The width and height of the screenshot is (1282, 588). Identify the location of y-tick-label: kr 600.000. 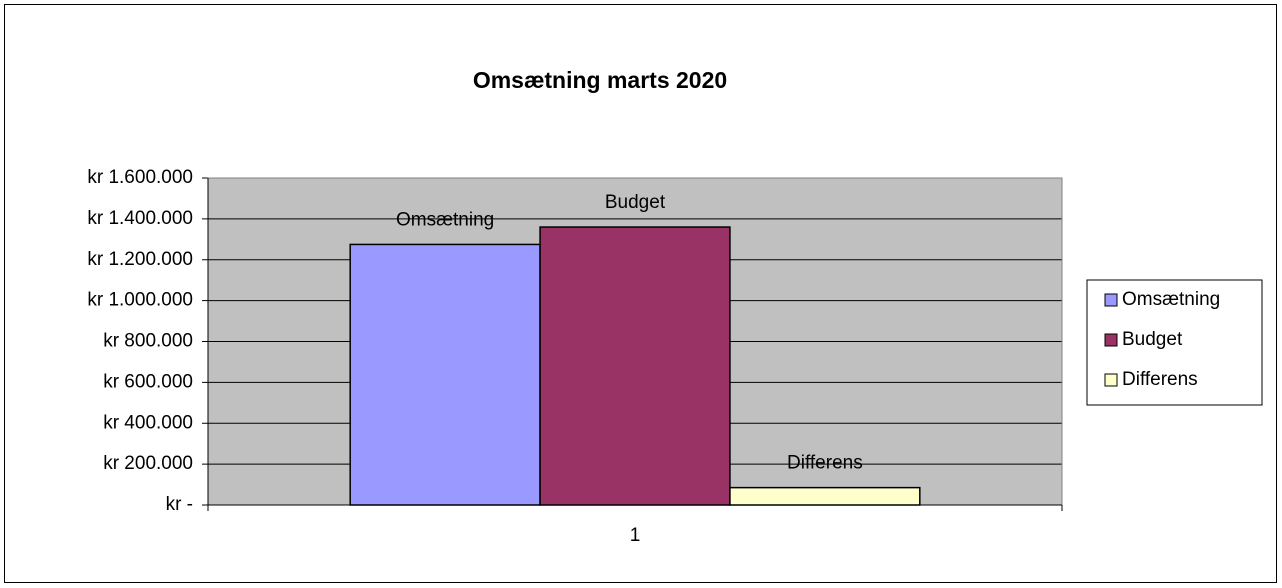
(148, 381).